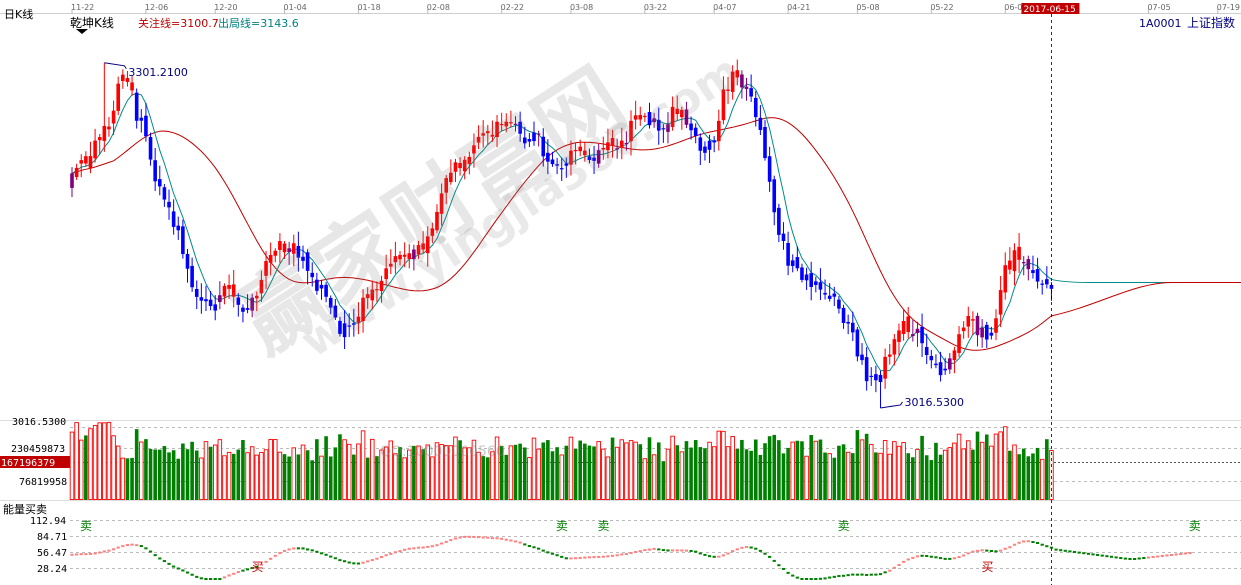  I want to click on security-code: 1A0001, so click(1160, 23).